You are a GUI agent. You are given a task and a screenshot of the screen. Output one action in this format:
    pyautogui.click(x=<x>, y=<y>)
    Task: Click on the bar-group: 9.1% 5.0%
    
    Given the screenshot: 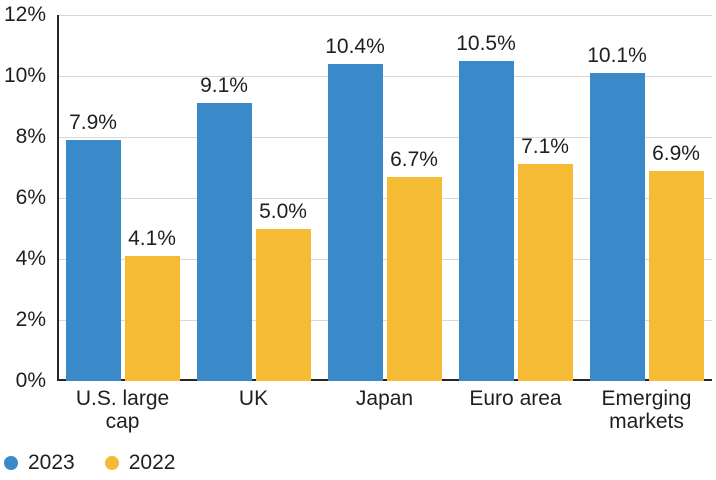 What is the action you would take?
    pyautogui.click(x=253, y=198)
    